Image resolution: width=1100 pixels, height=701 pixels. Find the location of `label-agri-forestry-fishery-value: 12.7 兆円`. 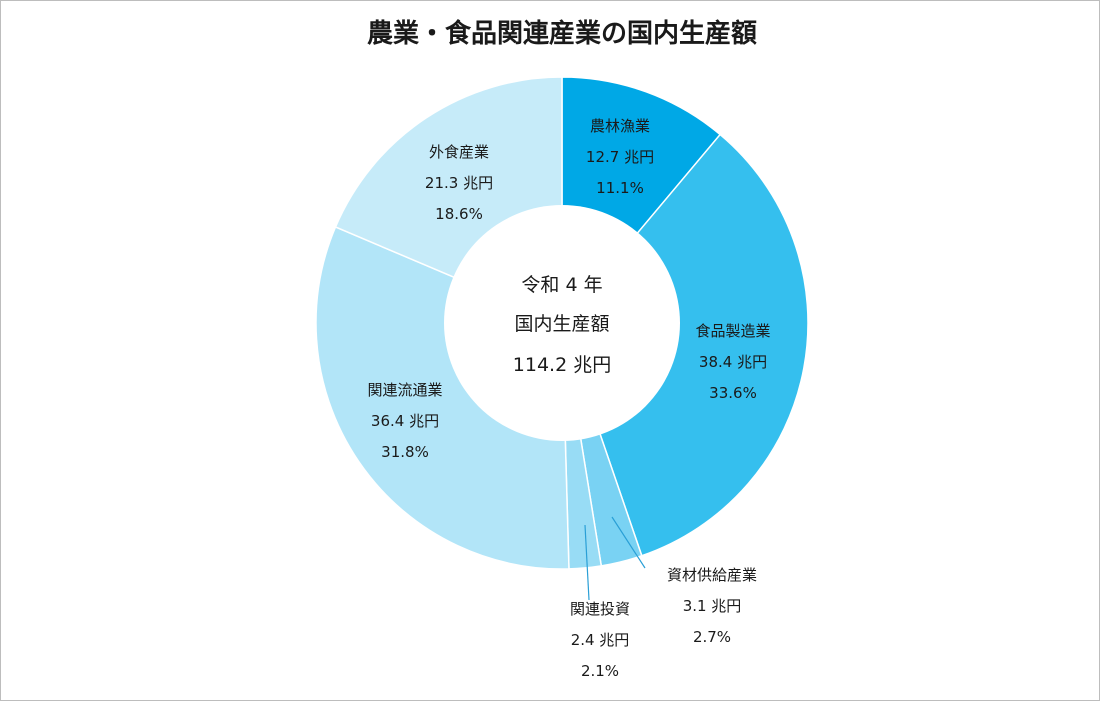

label-agri-forestry-fishery-value: 12.7 兆円 is located at coordinates (620, 157).